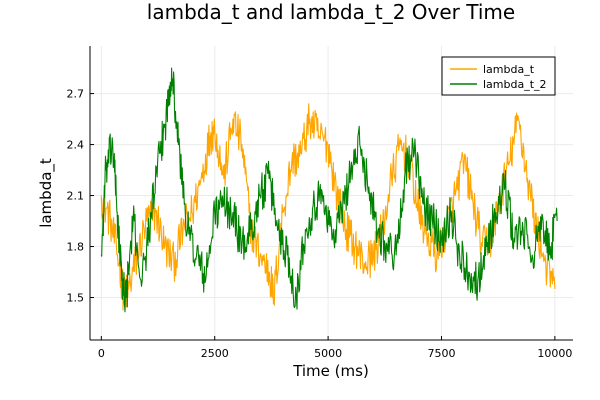  What do you see at coordinates (76, 94) in the screenshot?
I see `y-tick-label: 2.7` at bounding box center [76, 94].